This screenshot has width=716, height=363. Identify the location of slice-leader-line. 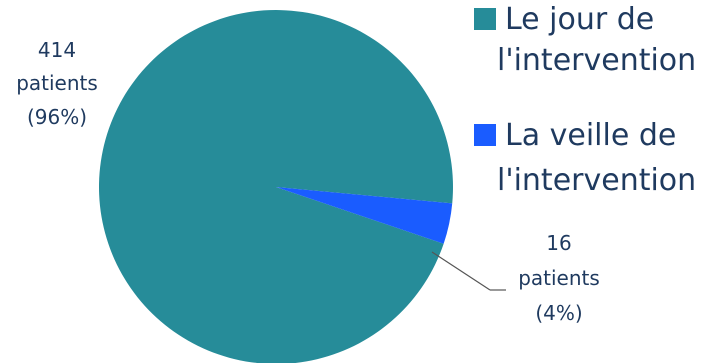
(461, 271).